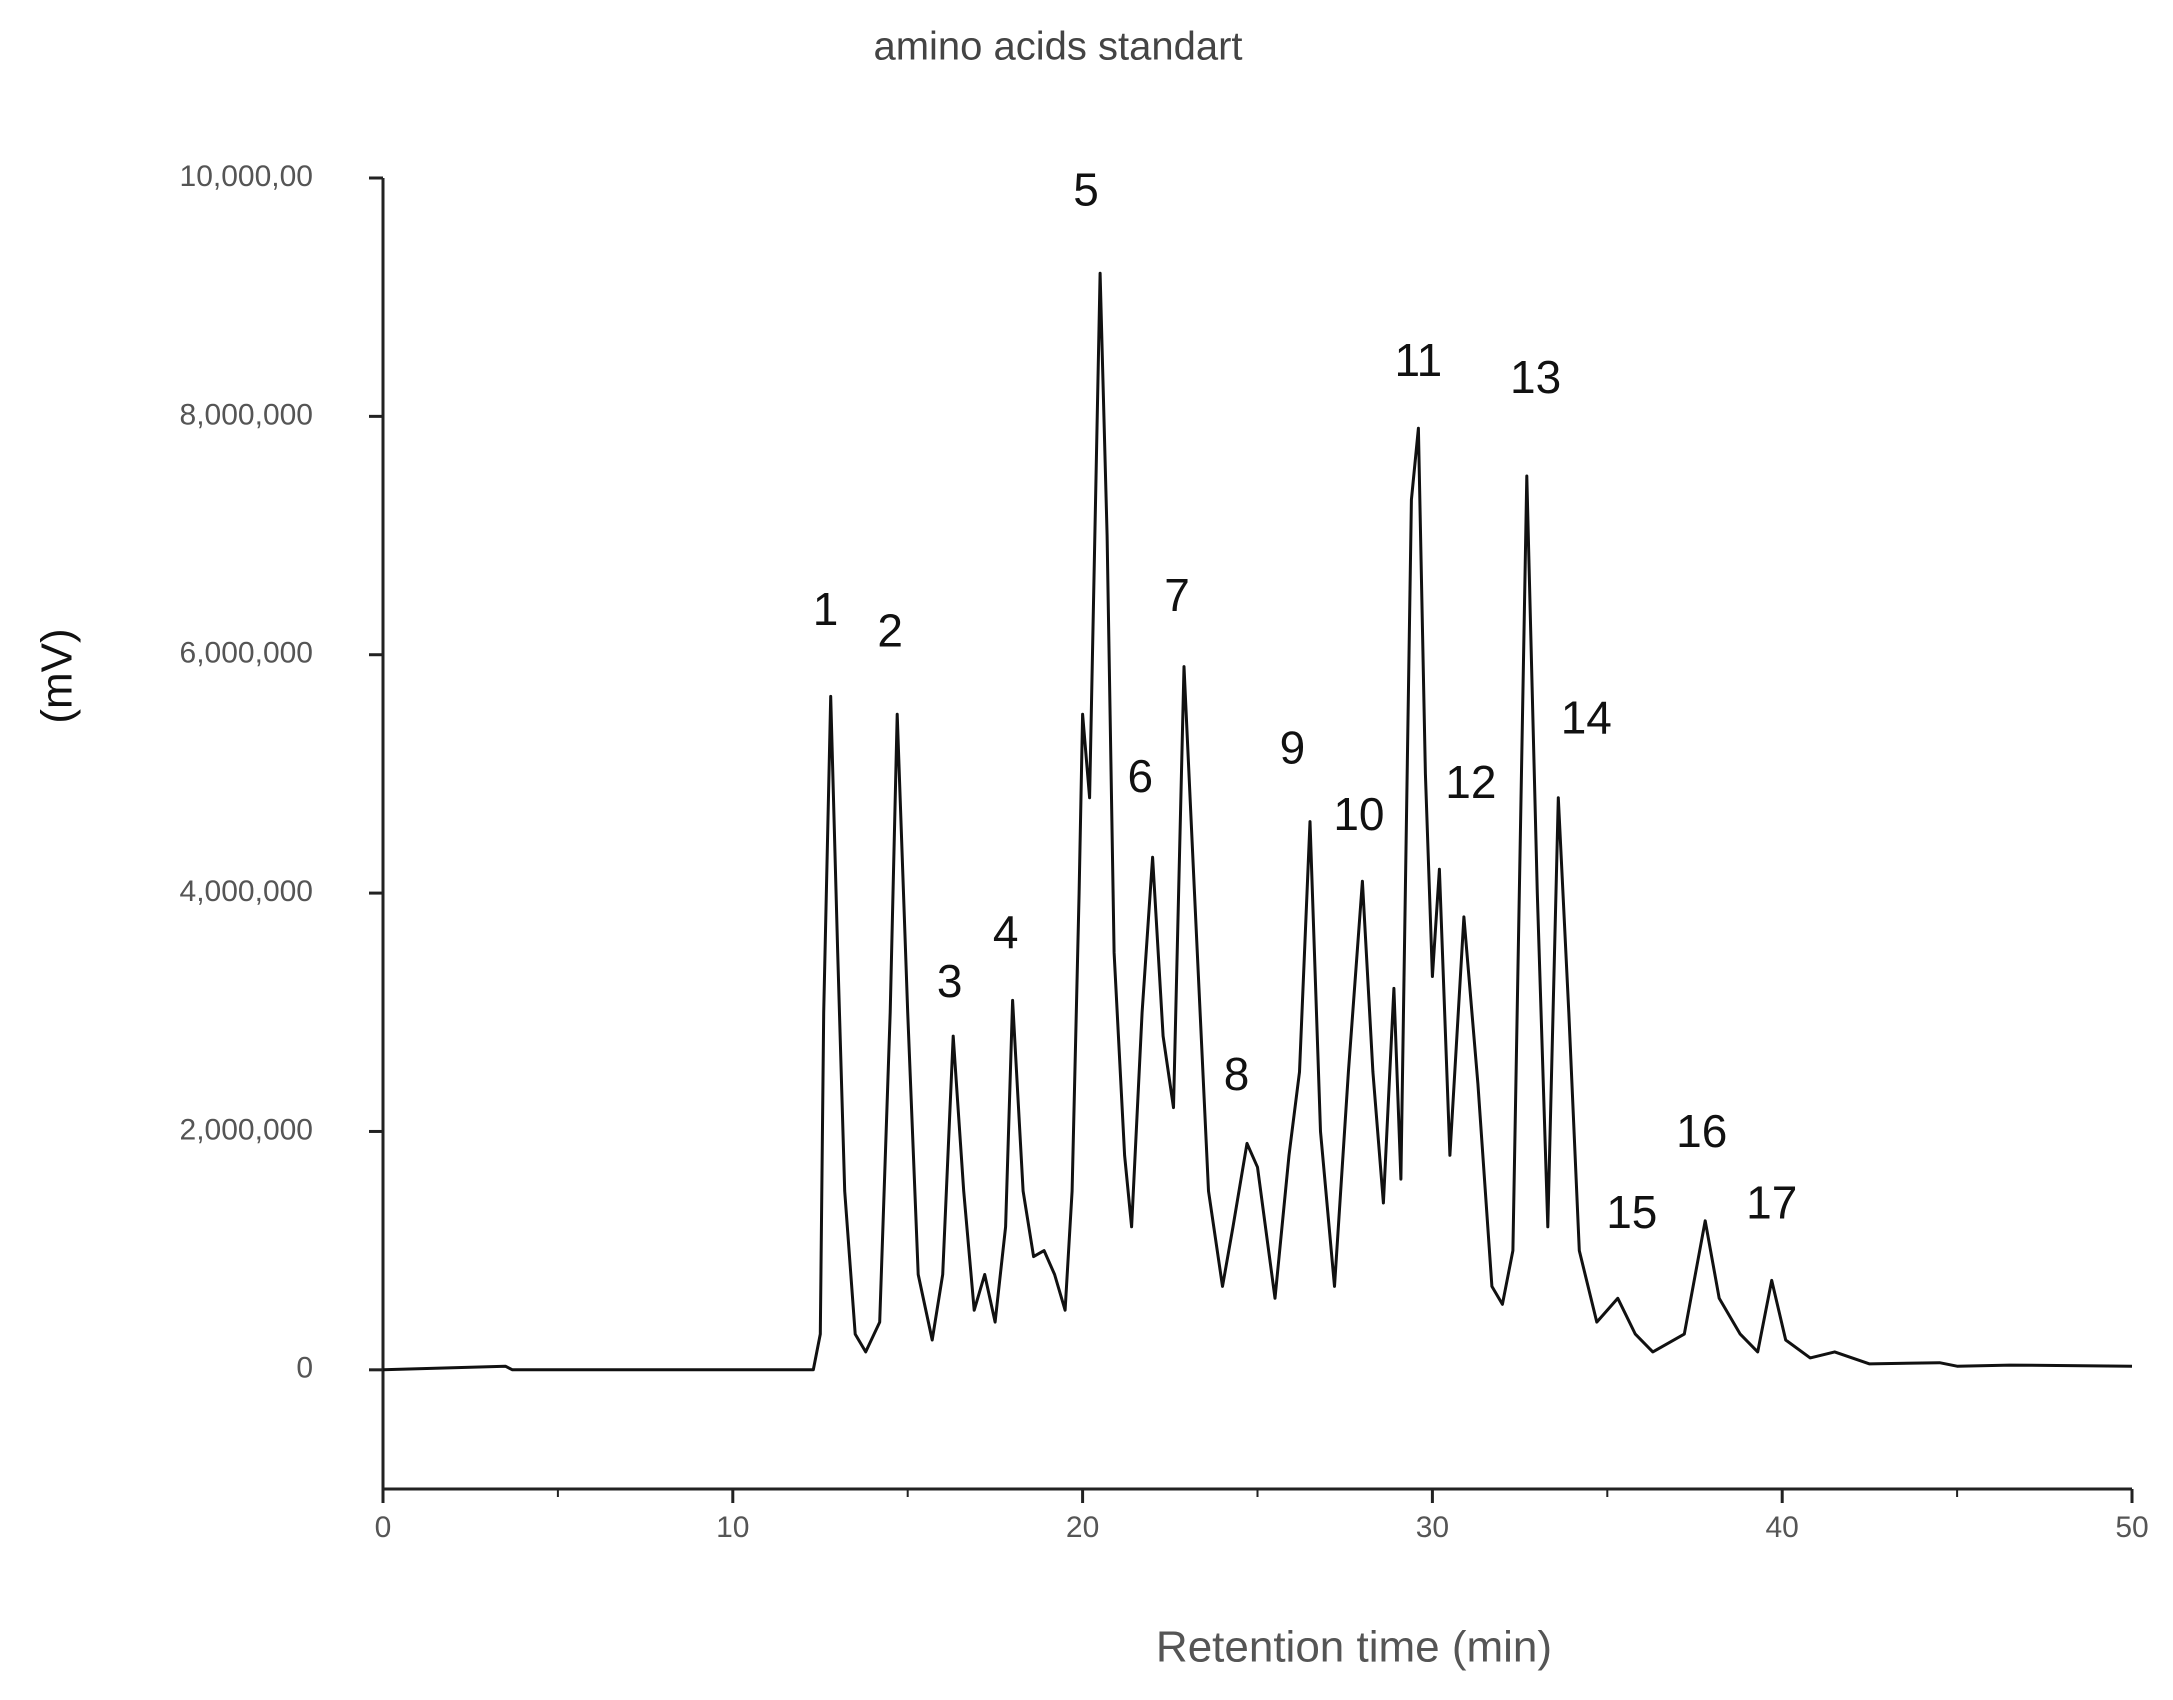 This screenshot has width=2173, height=1700. Describe the element at coordinates (304, 1368) in the screenshot. I see `y-tick-label: 0` at that location.